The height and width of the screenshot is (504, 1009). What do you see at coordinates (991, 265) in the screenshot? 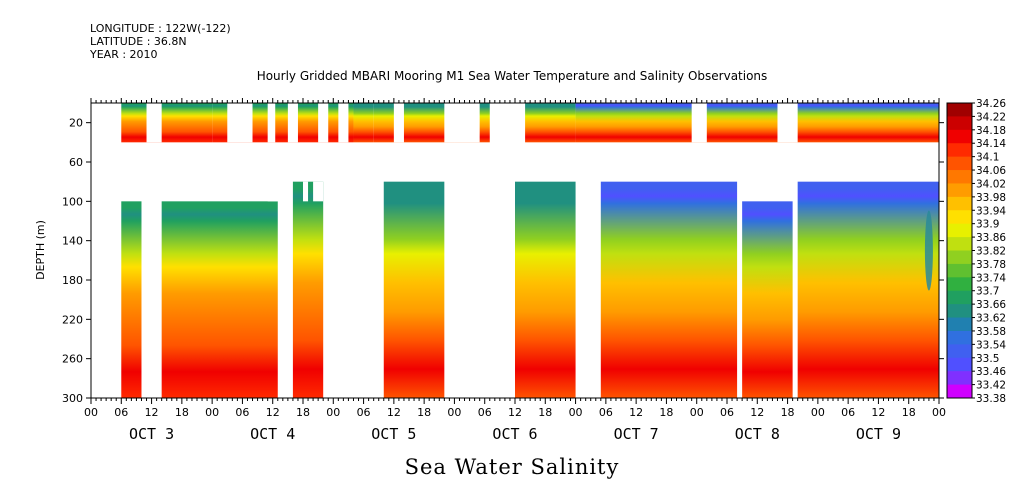
I see `colorbar-label: 33.78` at bounding box center [991, 265].